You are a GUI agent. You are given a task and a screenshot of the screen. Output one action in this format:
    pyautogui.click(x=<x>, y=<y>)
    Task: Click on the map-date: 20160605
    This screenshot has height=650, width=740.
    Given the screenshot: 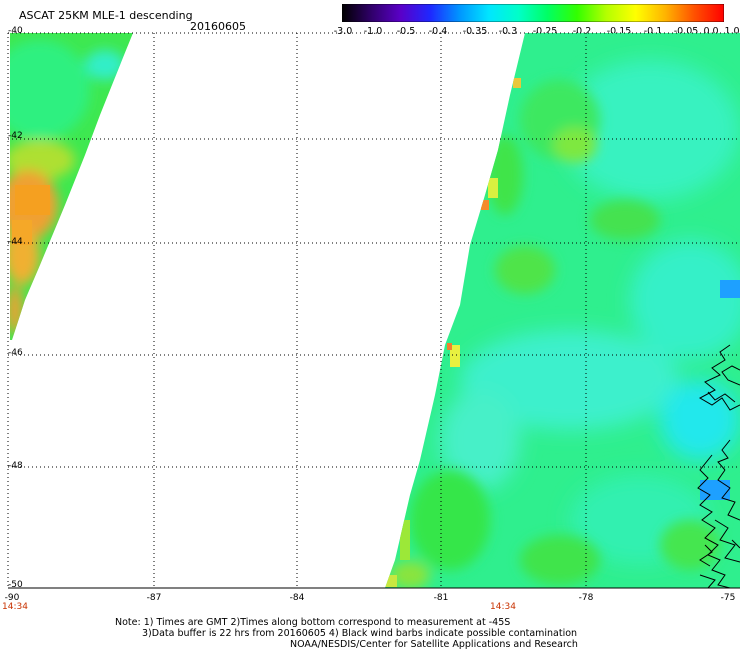 What is the action you would take?
    pyautogui.click(x=218, y=26)
    